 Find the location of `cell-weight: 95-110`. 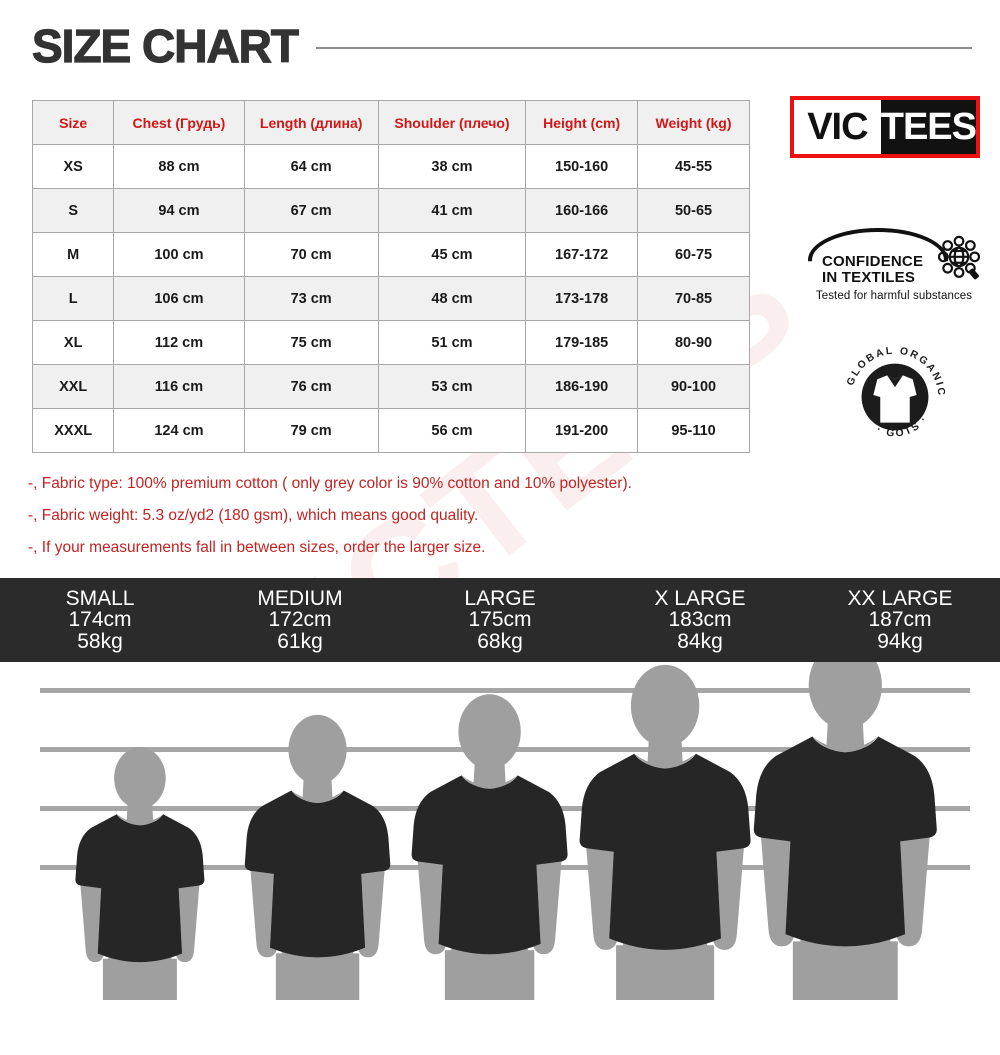

cell-weight: 95-110 is located at coordinates (693, 430).